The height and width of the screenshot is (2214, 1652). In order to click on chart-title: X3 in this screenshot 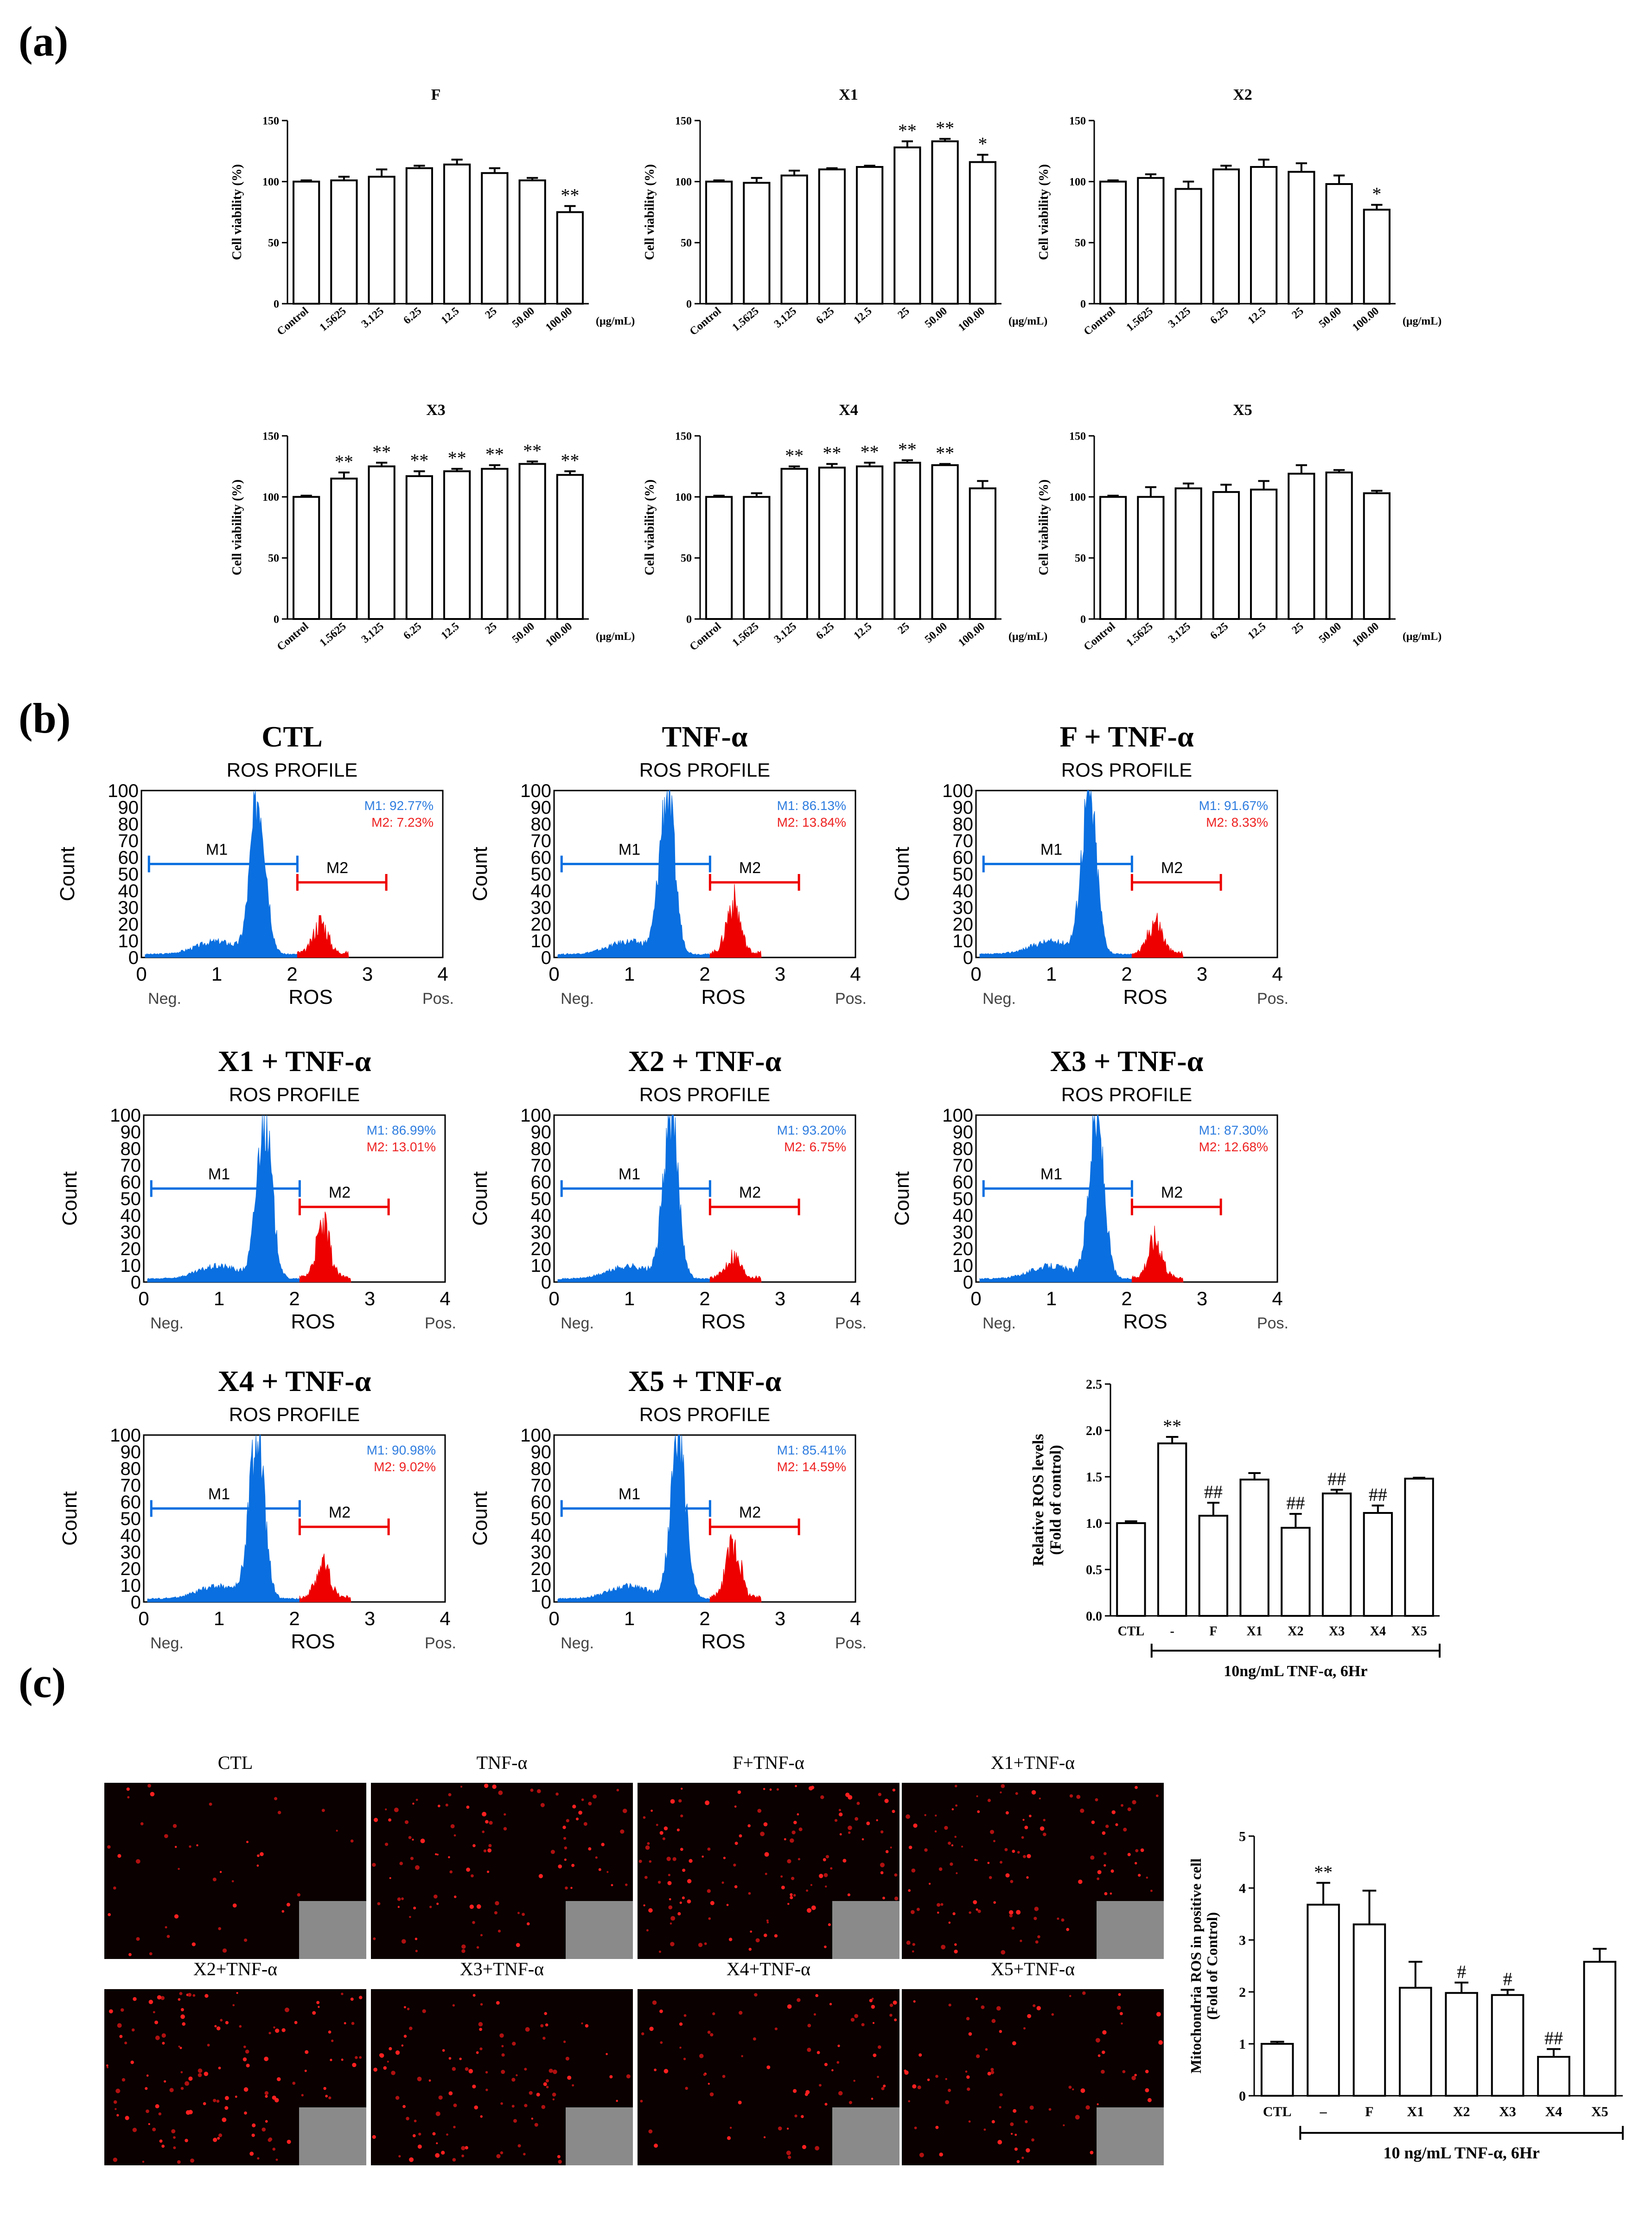, I will do `click(436, 410)`.